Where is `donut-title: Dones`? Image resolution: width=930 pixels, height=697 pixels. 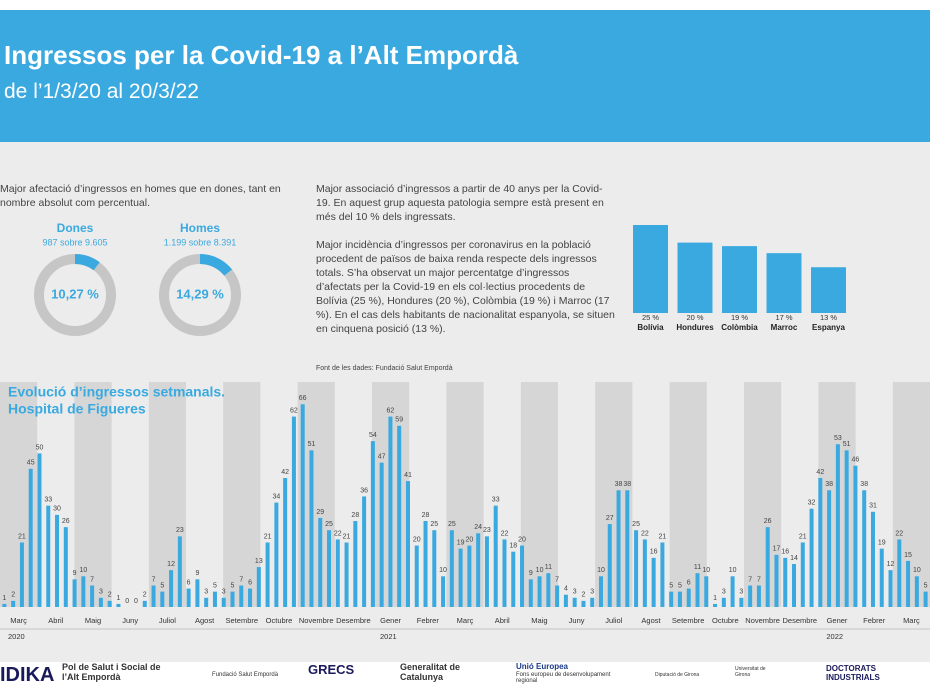
donut-title: Dones is located at coordinates (75, 228).